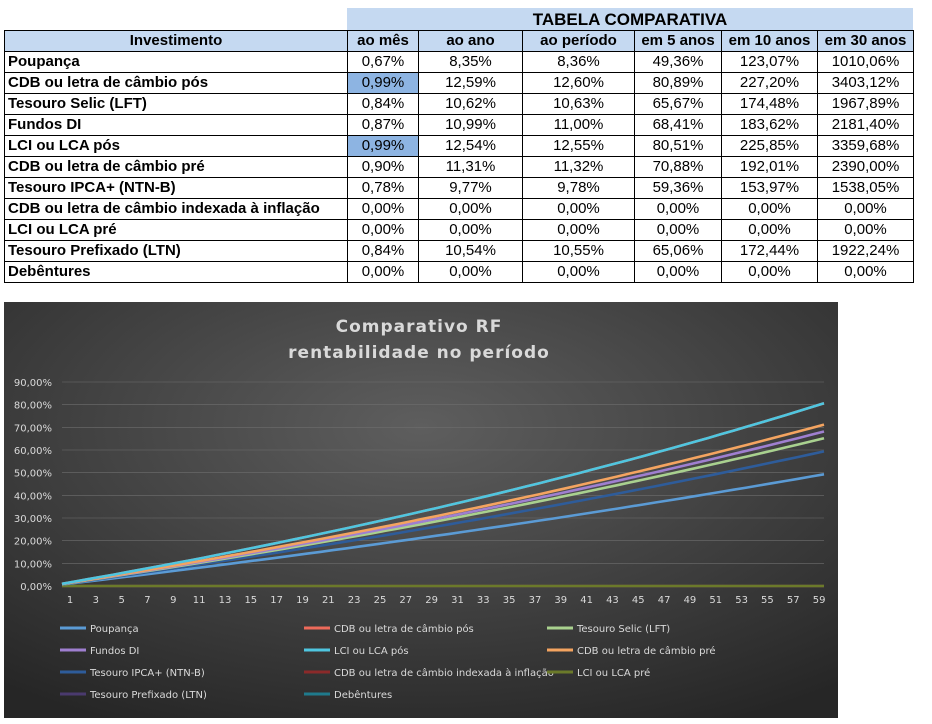 The image size is (932, 724). Describe the element at coordinates (176, 125) in the screenshot. I see `investment-name-cell: Fundos DI` at that location.